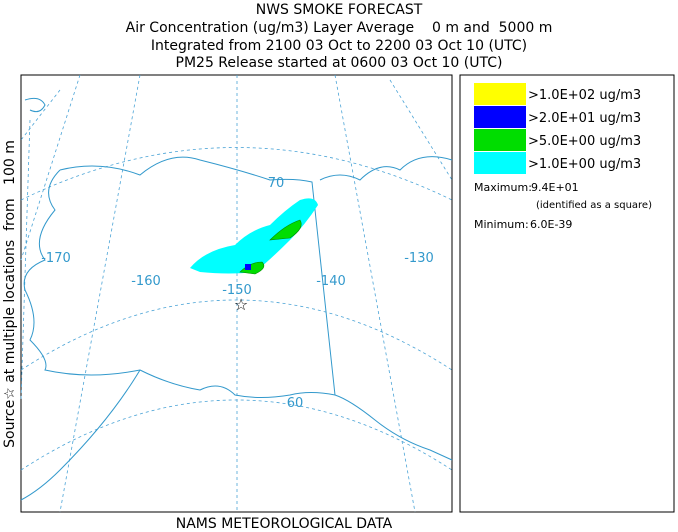  I want to click on map-label: -150, so click(237, 290).